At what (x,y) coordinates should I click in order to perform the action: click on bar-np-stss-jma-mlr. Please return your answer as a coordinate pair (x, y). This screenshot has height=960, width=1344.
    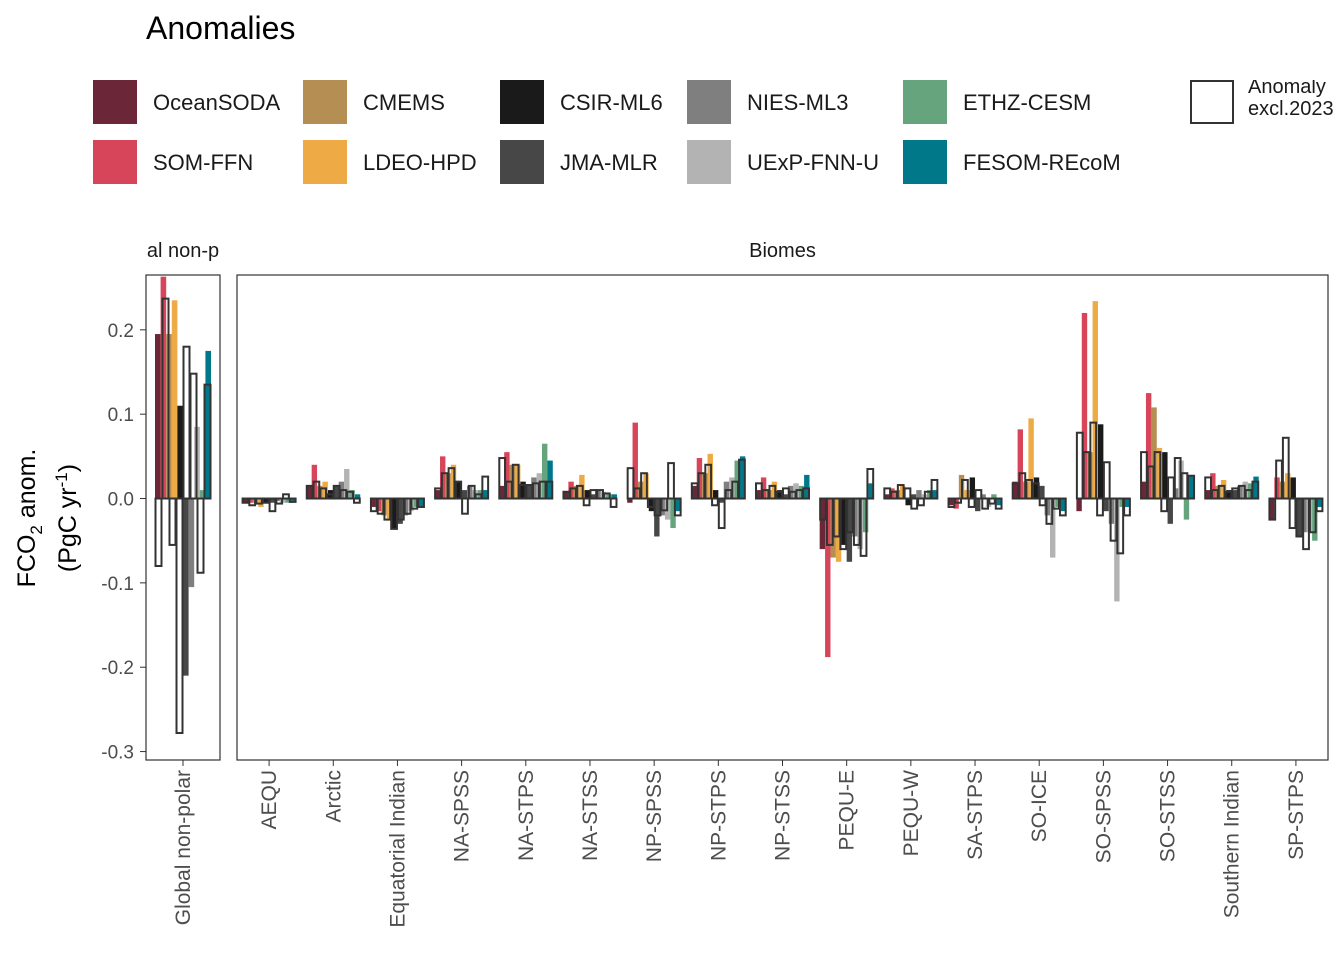
    Looking at the image, I should click on (785, 496).